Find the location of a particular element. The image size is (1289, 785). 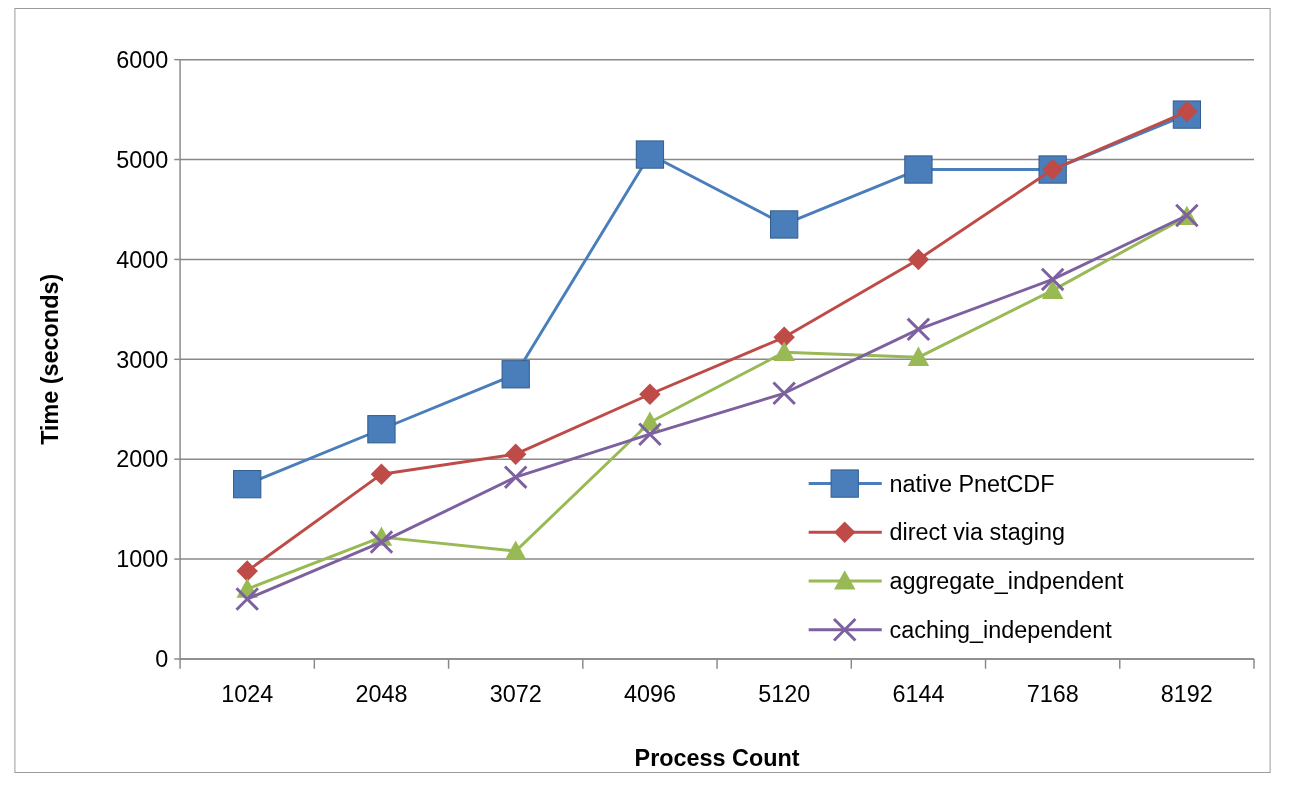

y-tick-label: 5000 is located at coordinates (142, 159).